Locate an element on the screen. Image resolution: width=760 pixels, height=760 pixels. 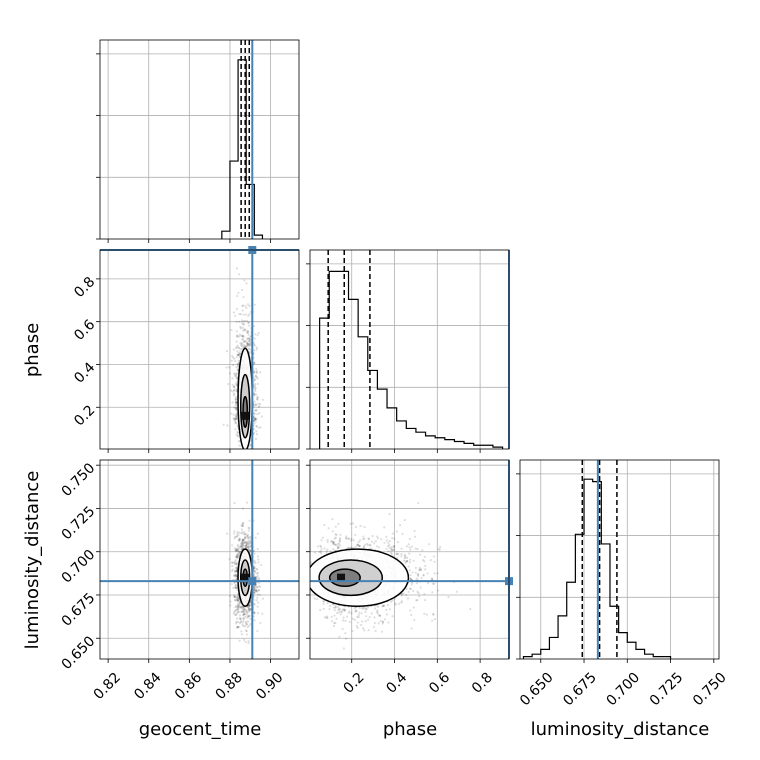
x-axis-label: geocent_time is located at coordinates (200, 729).